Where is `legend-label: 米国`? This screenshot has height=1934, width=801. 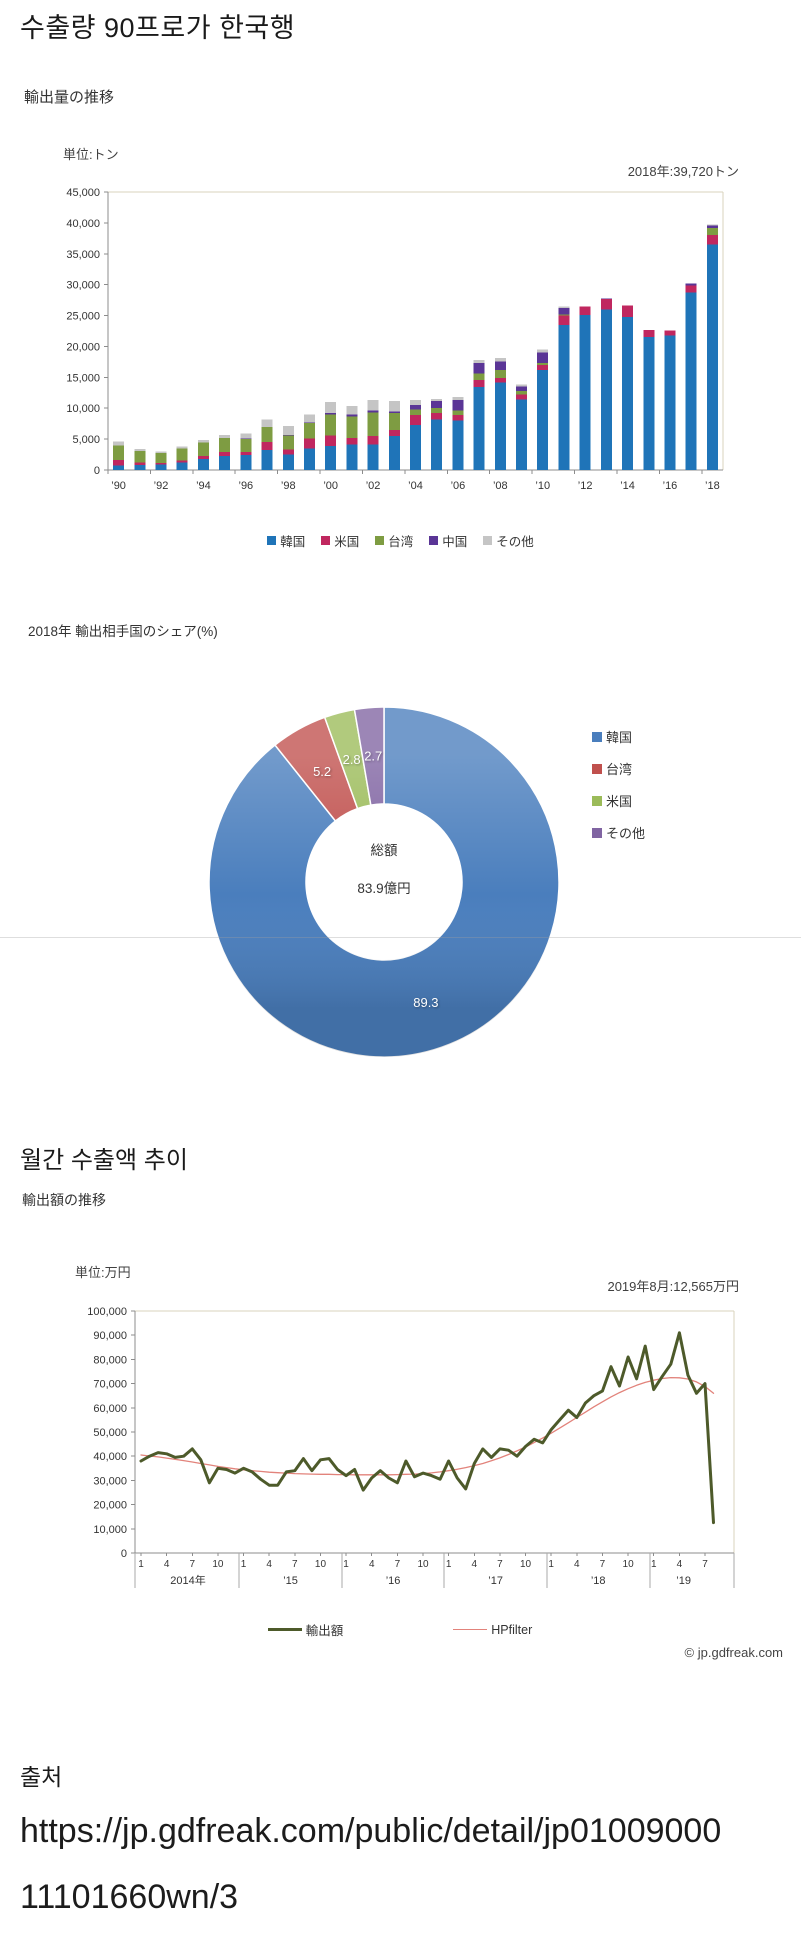 legend-label: 米国 is located at coordinates (619, 801).